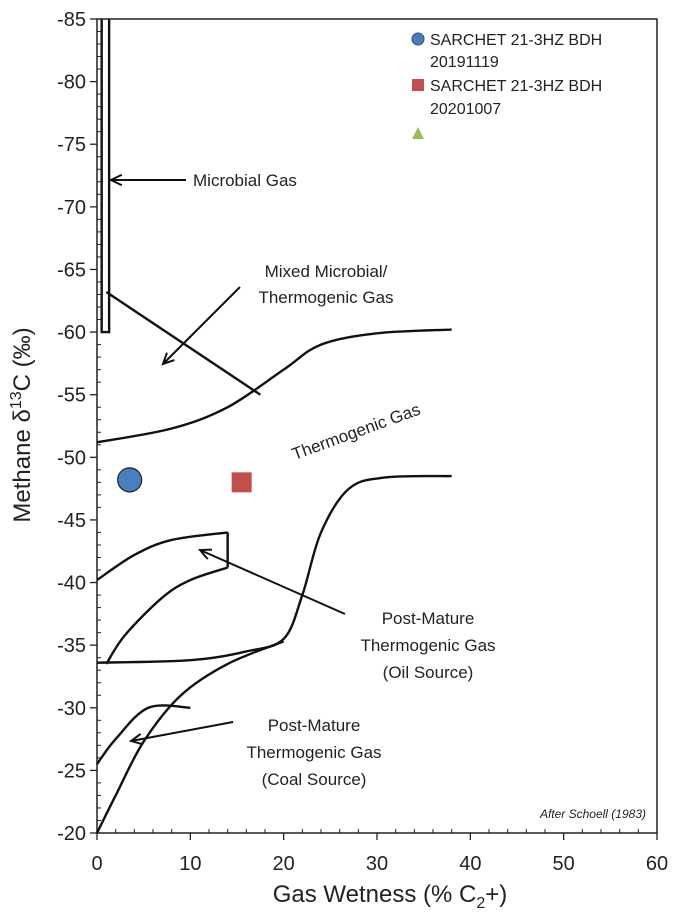  What do you see at coordinates (274, 386) in the screenshot?
I see `thermogenic-lower-boundary` at bounding box center [274, 386].